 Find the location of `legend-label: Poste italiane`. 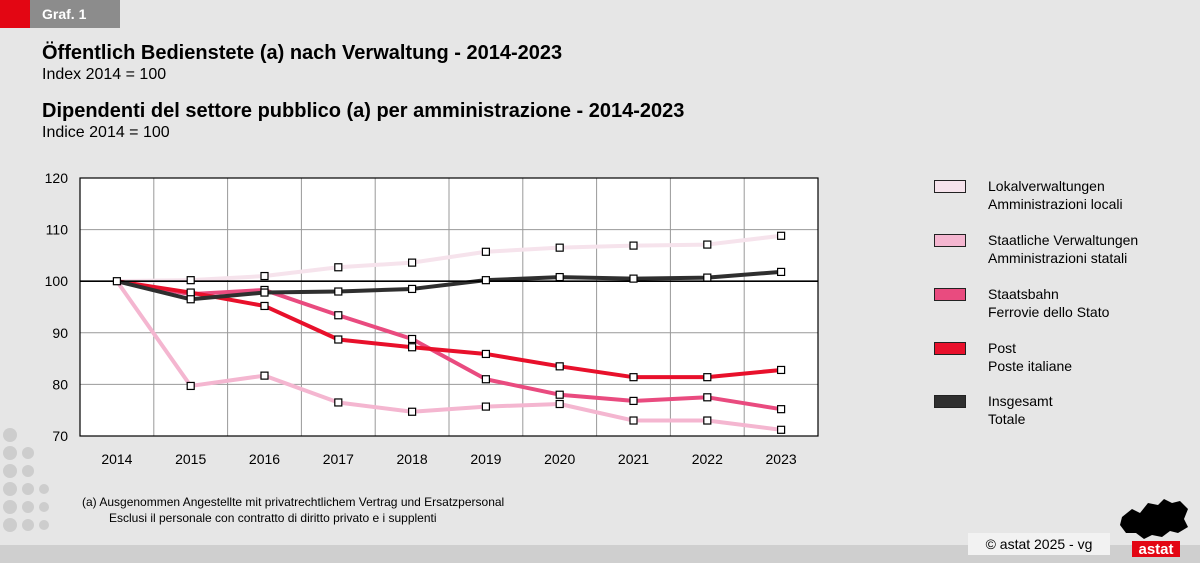

legend-label: Poste italiane is located at coordinates (1030, 366).